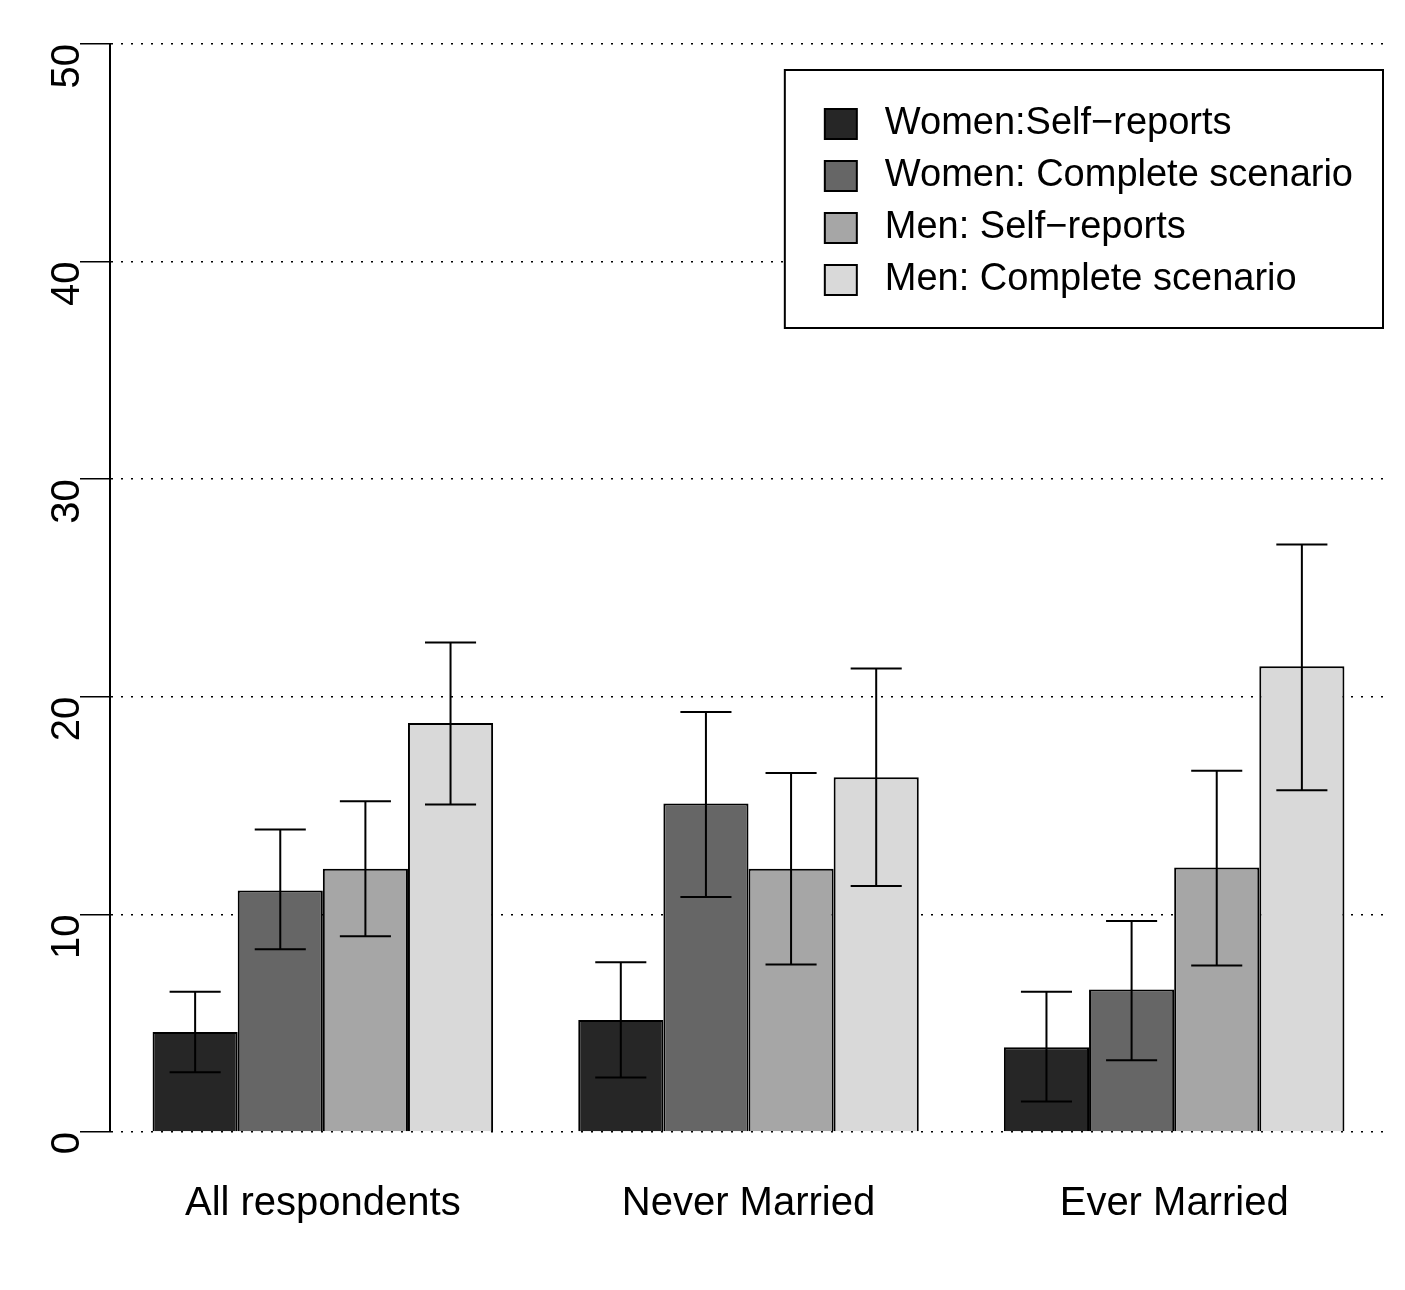 The width and height of the screenshot is (1405, 1290). I want to click on y-tick-label: 50, so click(65, 66).